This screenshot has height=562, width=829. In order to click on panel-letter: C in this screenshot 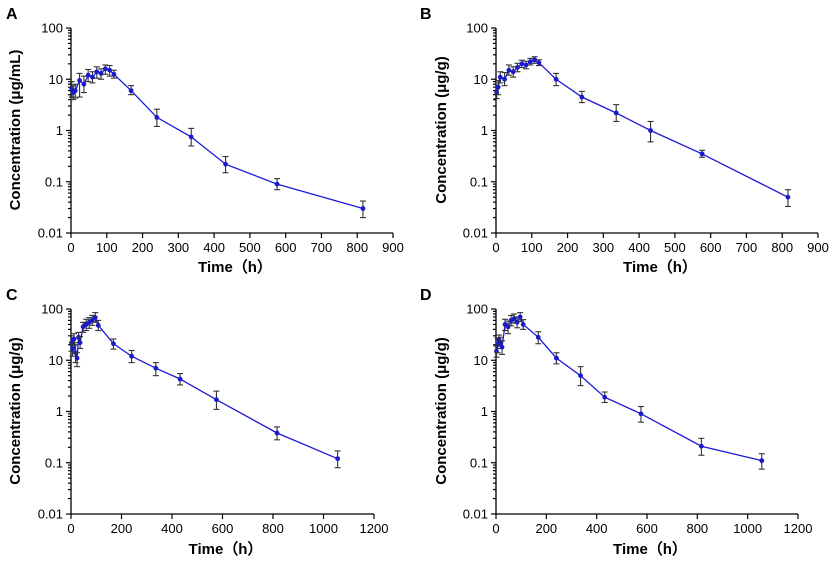, I will do `click(12, 295)`.